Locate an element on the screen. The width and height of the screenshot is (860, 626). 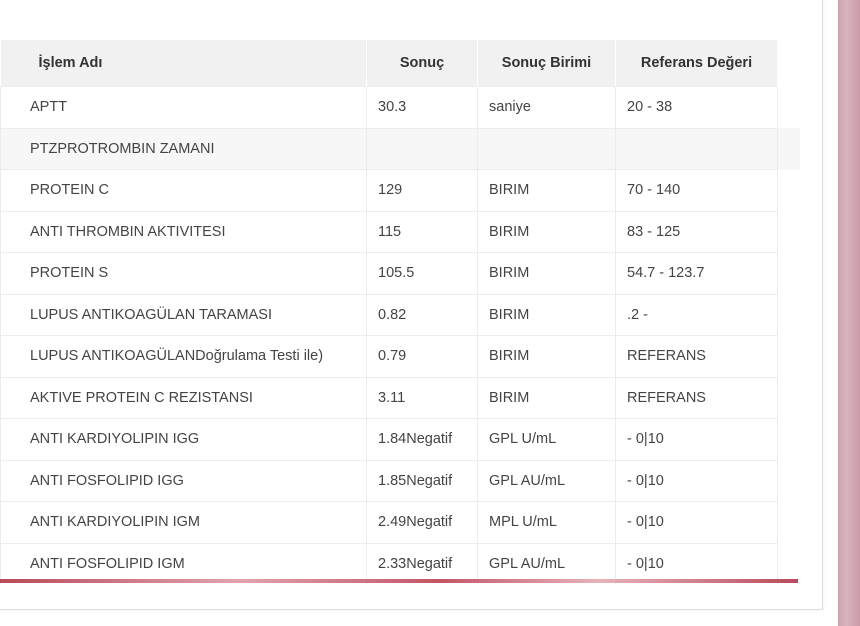
table-row: PROTEIN C 129 BIRIM 70 - 140 is located at coordinates (400, 190).